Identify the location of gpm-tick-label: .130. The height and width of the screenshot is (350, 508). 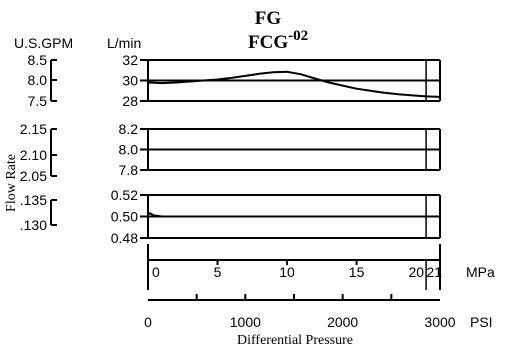
(33, 225).